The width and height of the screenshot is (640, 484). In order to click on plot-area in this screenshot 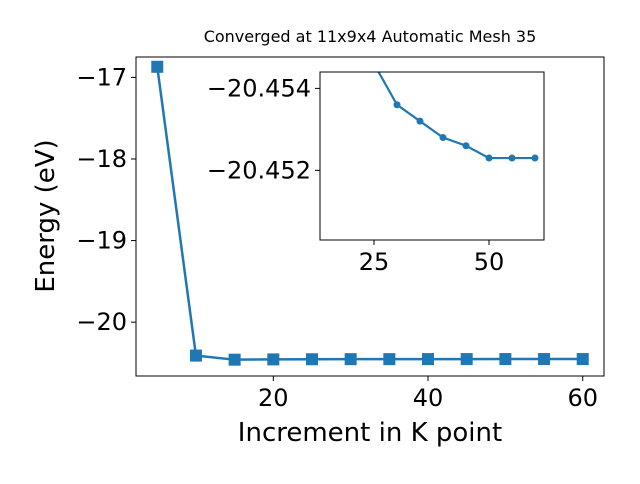, I will do `click(432, 156)`.